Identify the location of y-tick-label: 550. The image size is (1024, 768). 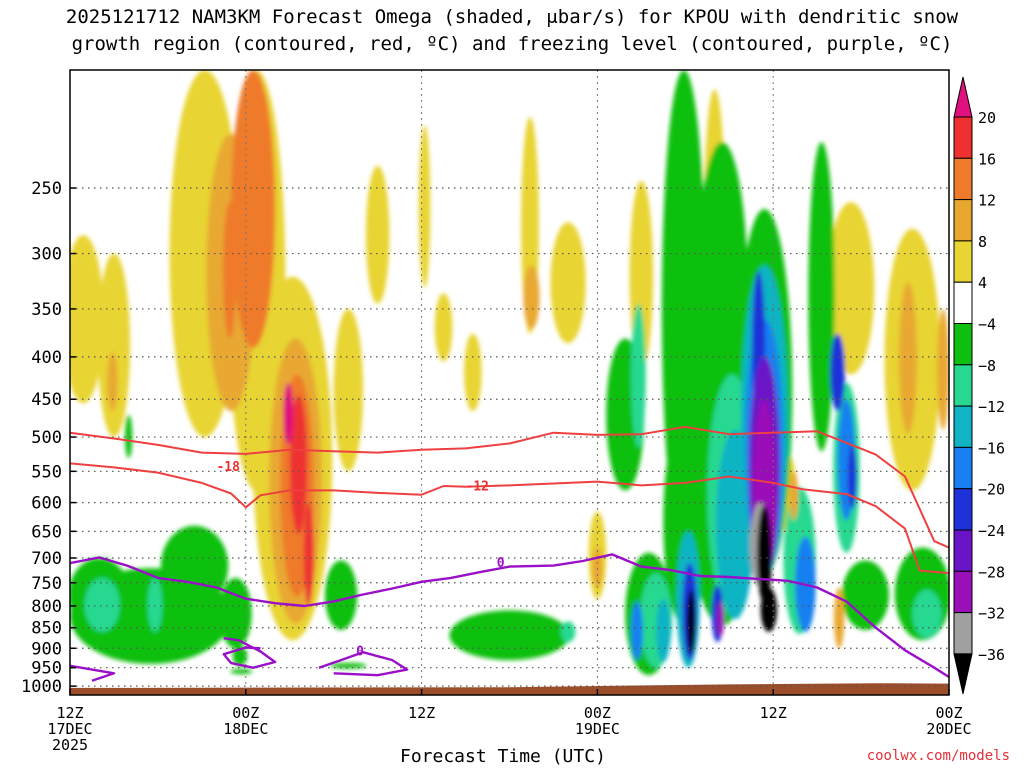
(46, 472).